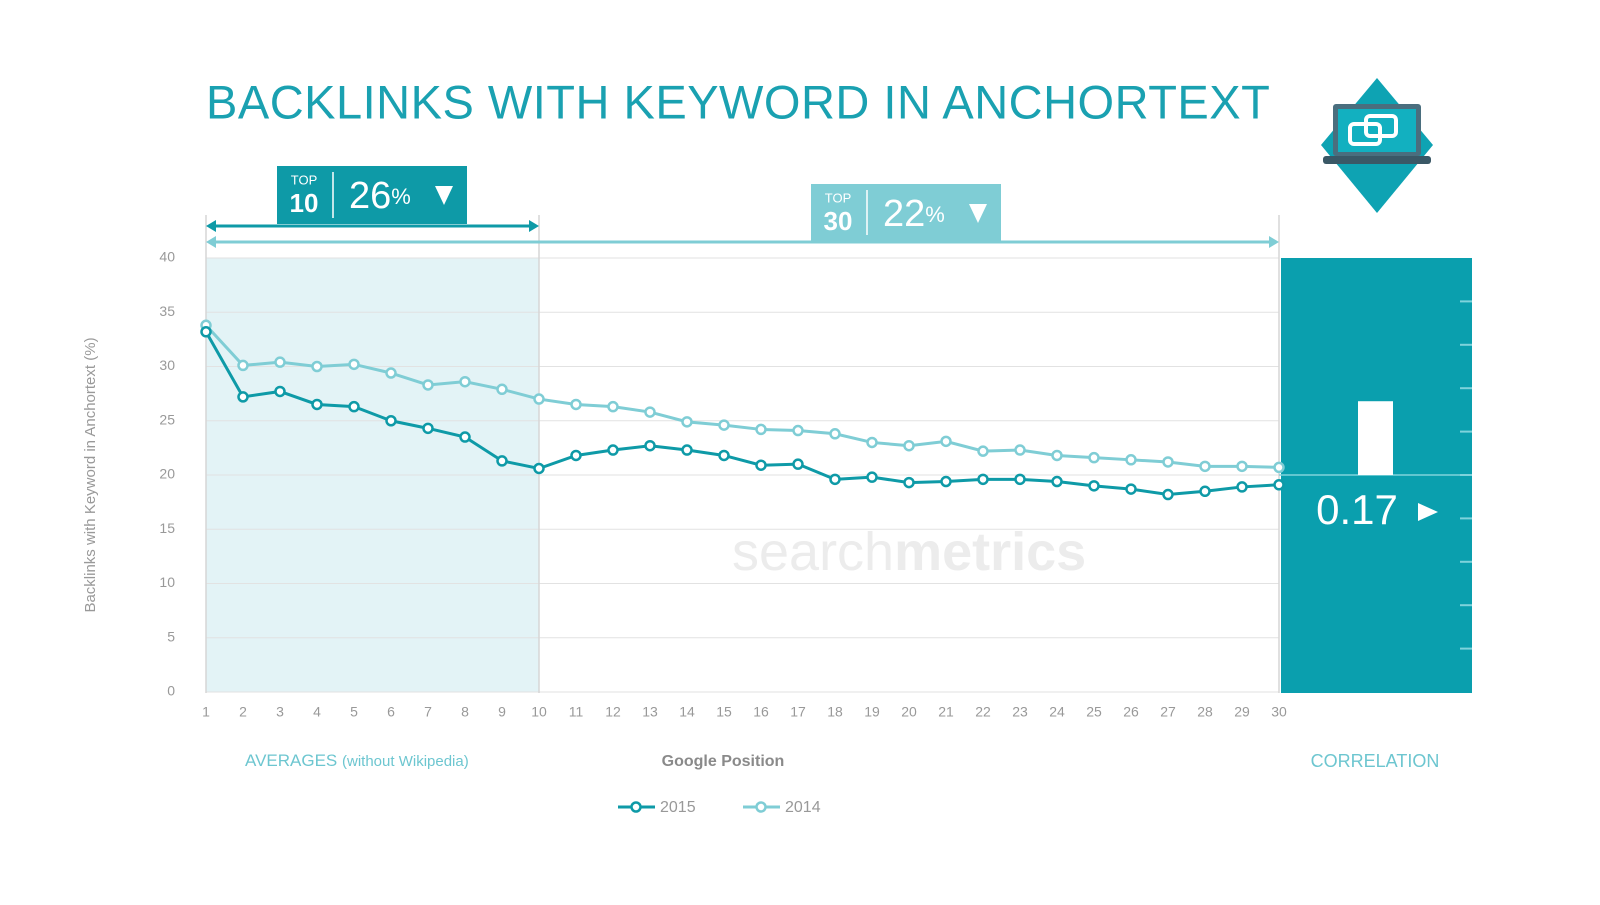  What do you see at coordinates (1168, 712) in the screenshot?
I see `x-tick-label: 27` at bounding box center [1168, 712].